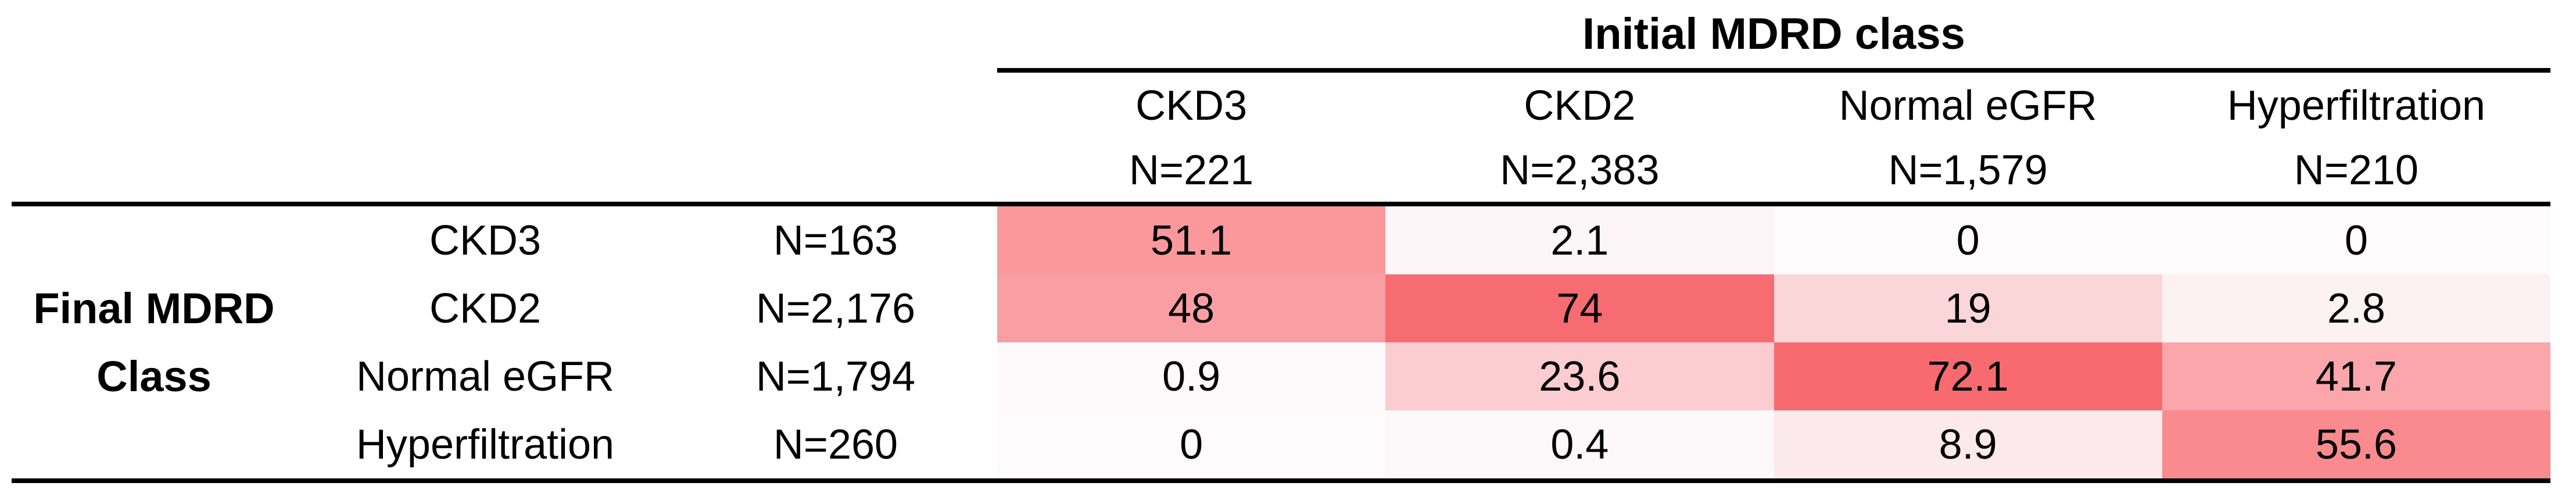 The height and width of the screenshot is (497, 2576). What do you see at coordinates (2356, 105) in the screenshot?
I see `col-header-hyperfiltration: Hyperfiltration` at bounding box center [2356, 105].